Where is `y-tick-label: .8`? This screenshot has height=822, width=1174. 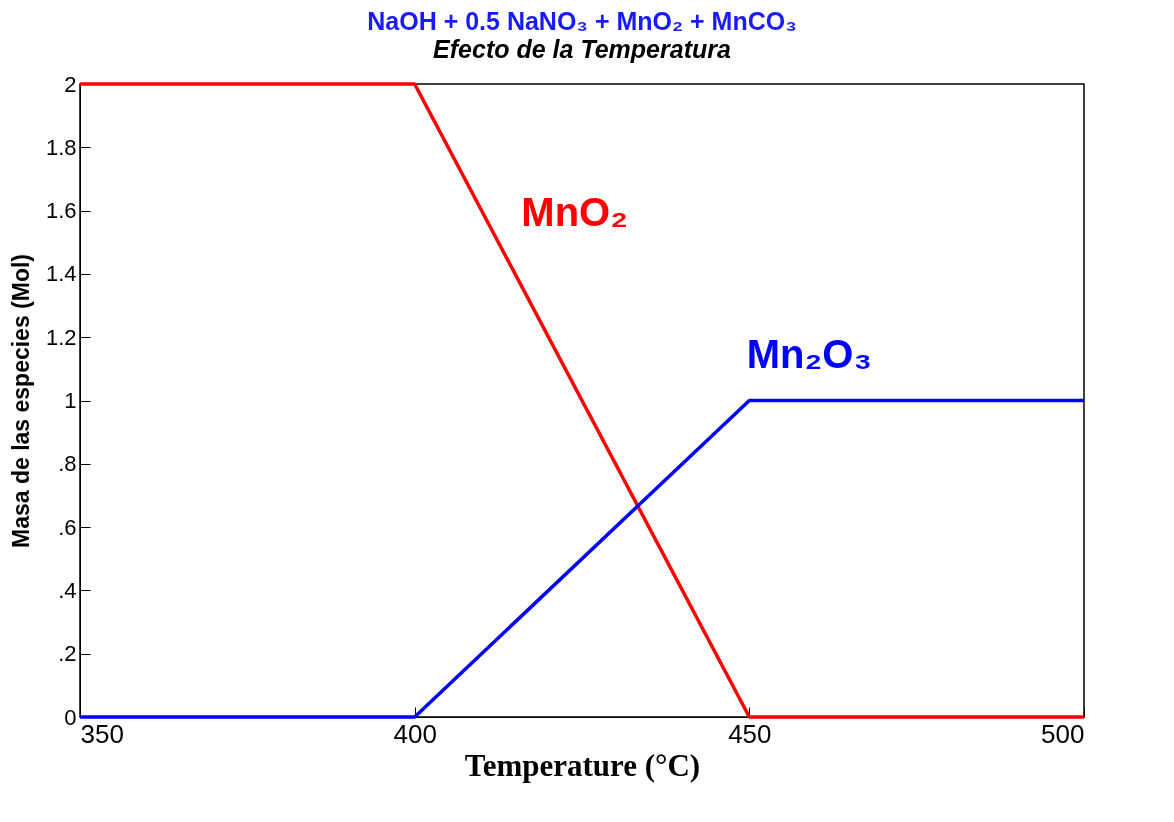
y-tick-label: .8 is located at coordinates (67, 464).